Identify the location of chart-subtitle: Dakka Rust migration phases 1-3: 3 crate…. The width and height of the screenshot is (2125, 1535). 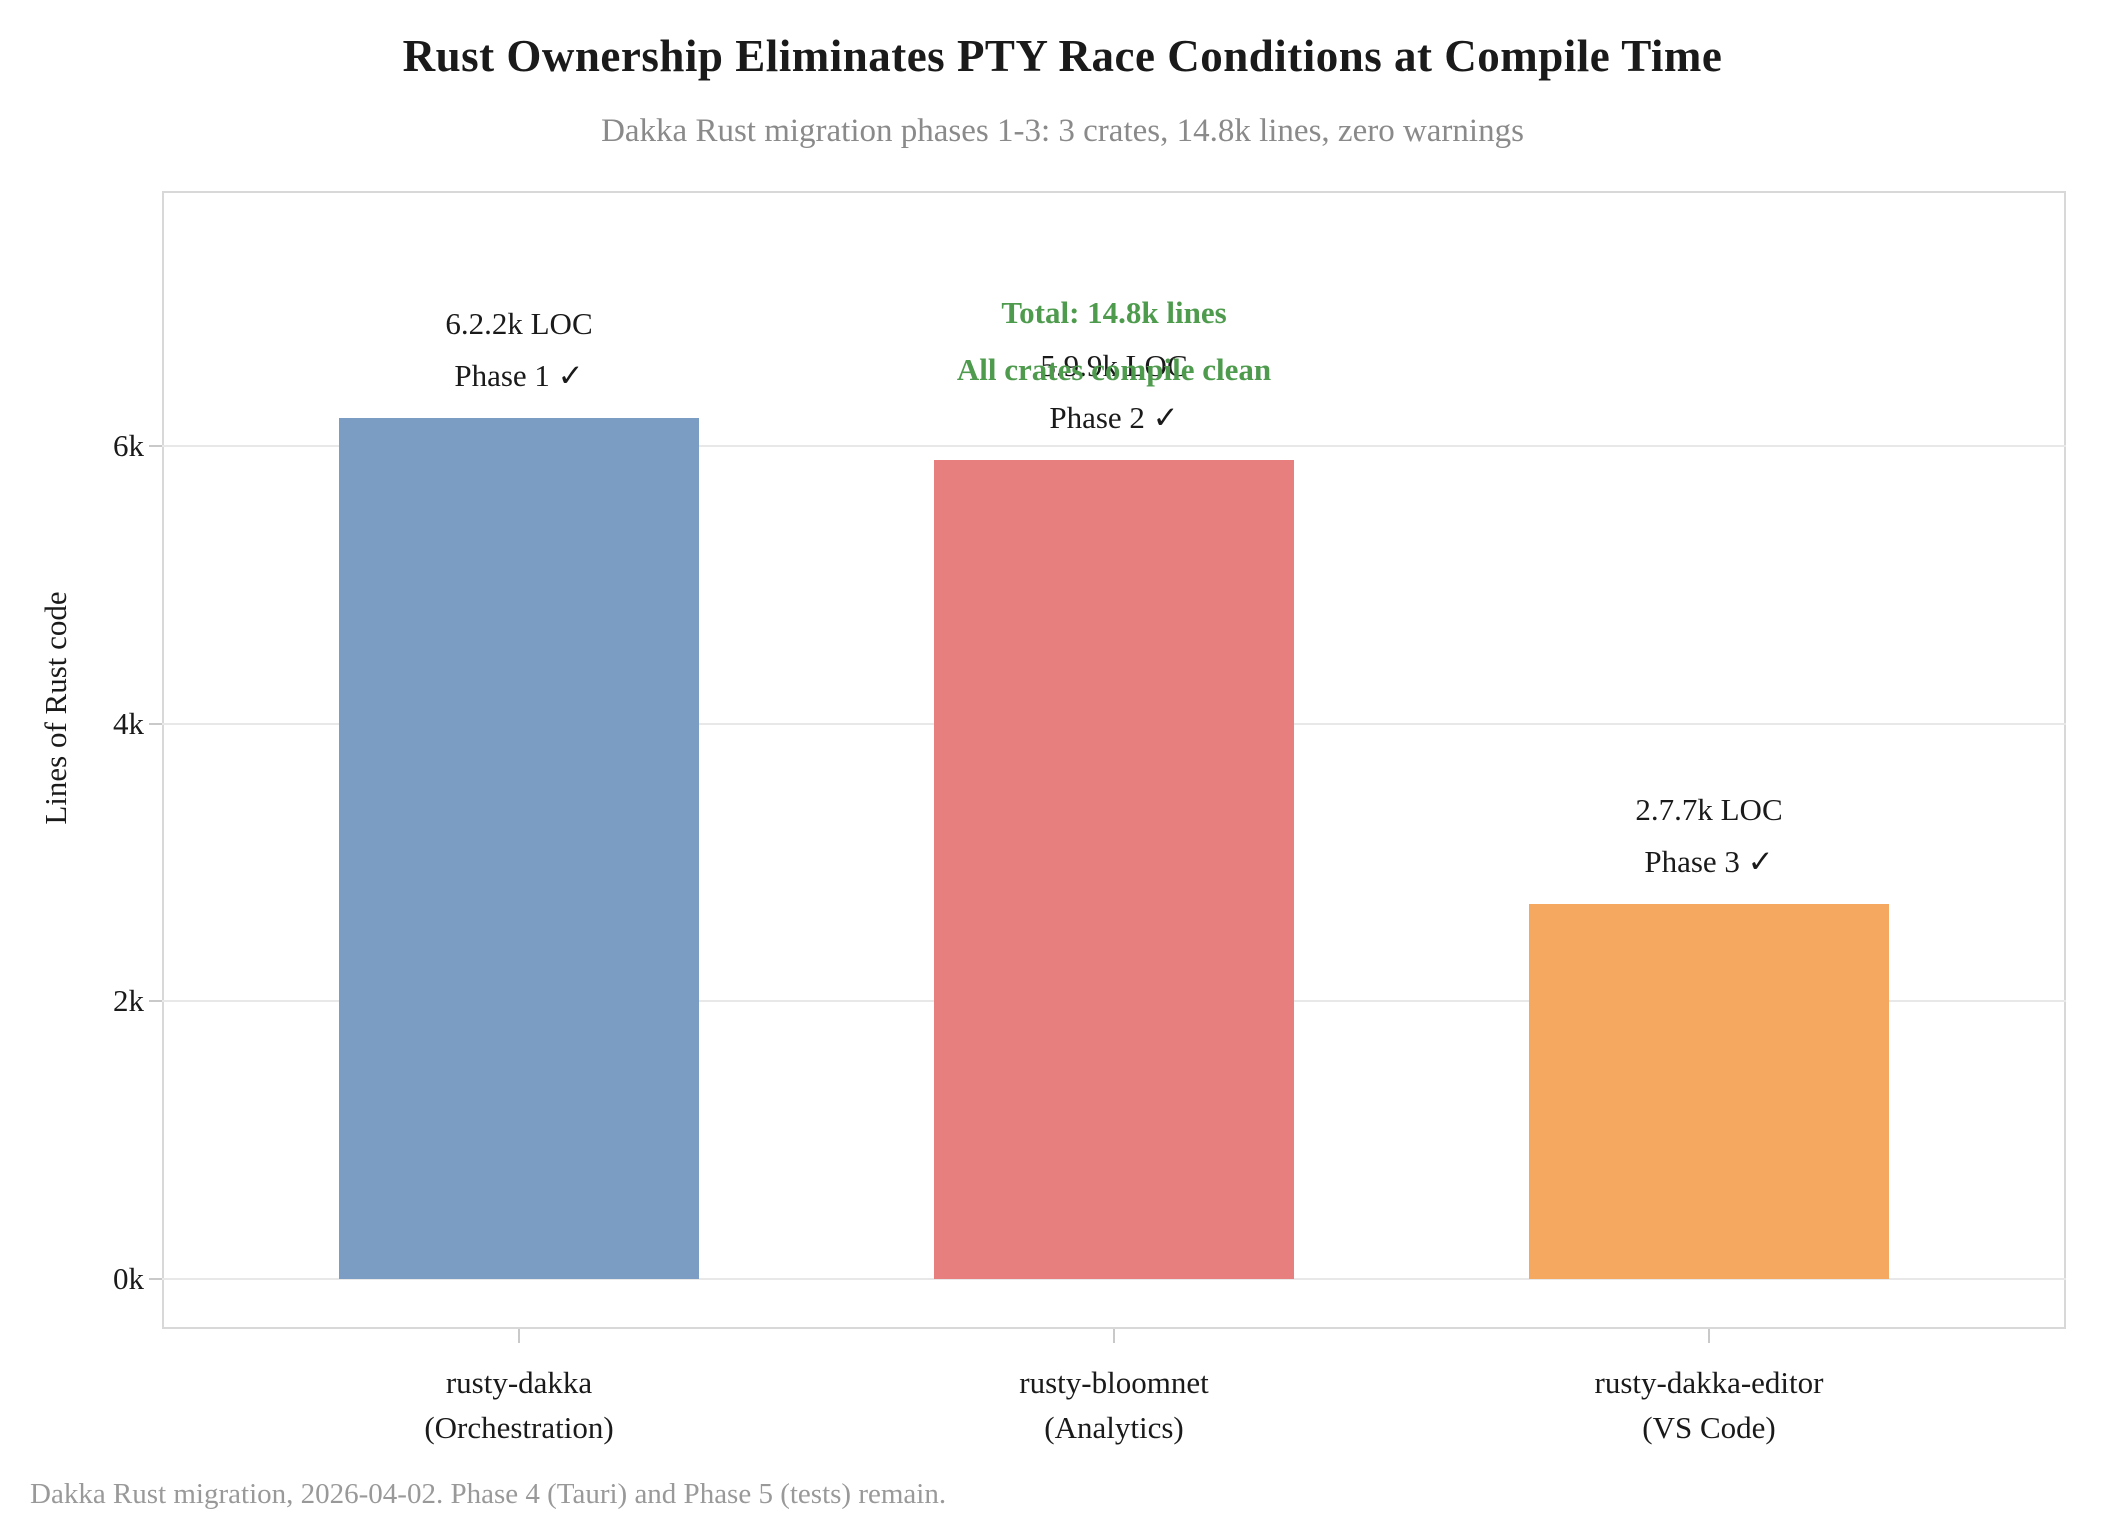
(1062, 131).